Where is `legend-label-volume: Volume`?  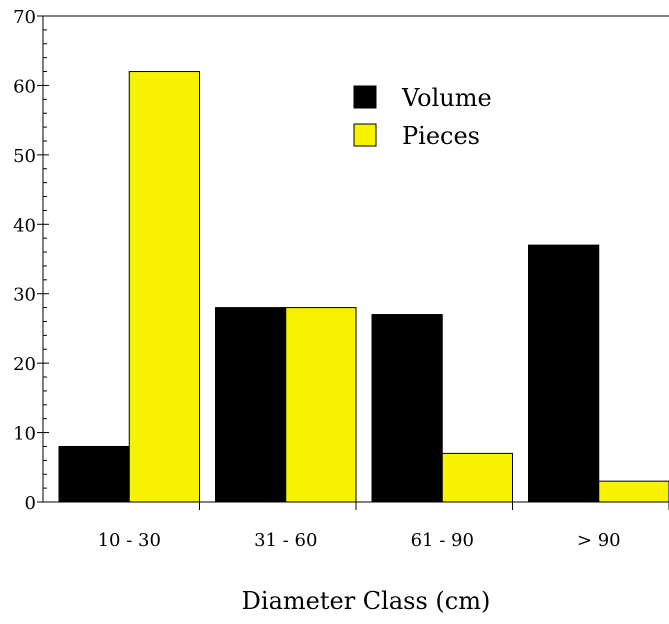
legend-label-volume: Volume is located at coordinates (446, 98).